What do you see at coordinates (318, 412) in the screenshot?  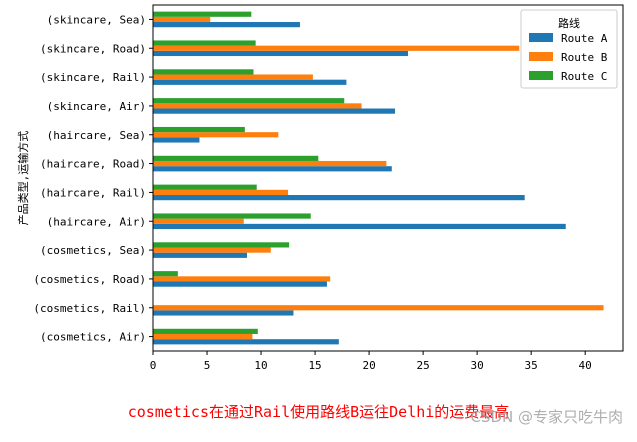 I see `chart-caption: cosmetics在通过Rail使用路线B运往Delhi的运费最高` at bounding box center [318, 412].